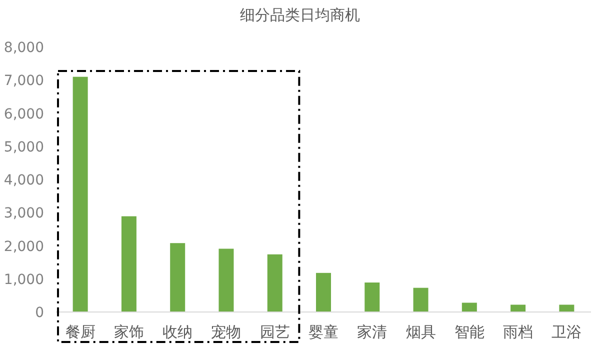 This screenshot has width=600, height=348. What do you see at coordinates (421, 332) in the screenshot?
I see `x-tick-label: 烟具` at bounding box center [421, 332].